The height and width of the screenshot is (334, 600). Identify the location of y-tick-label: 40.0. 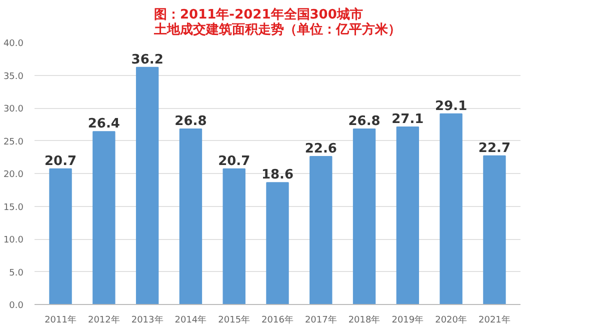
(13, 44).